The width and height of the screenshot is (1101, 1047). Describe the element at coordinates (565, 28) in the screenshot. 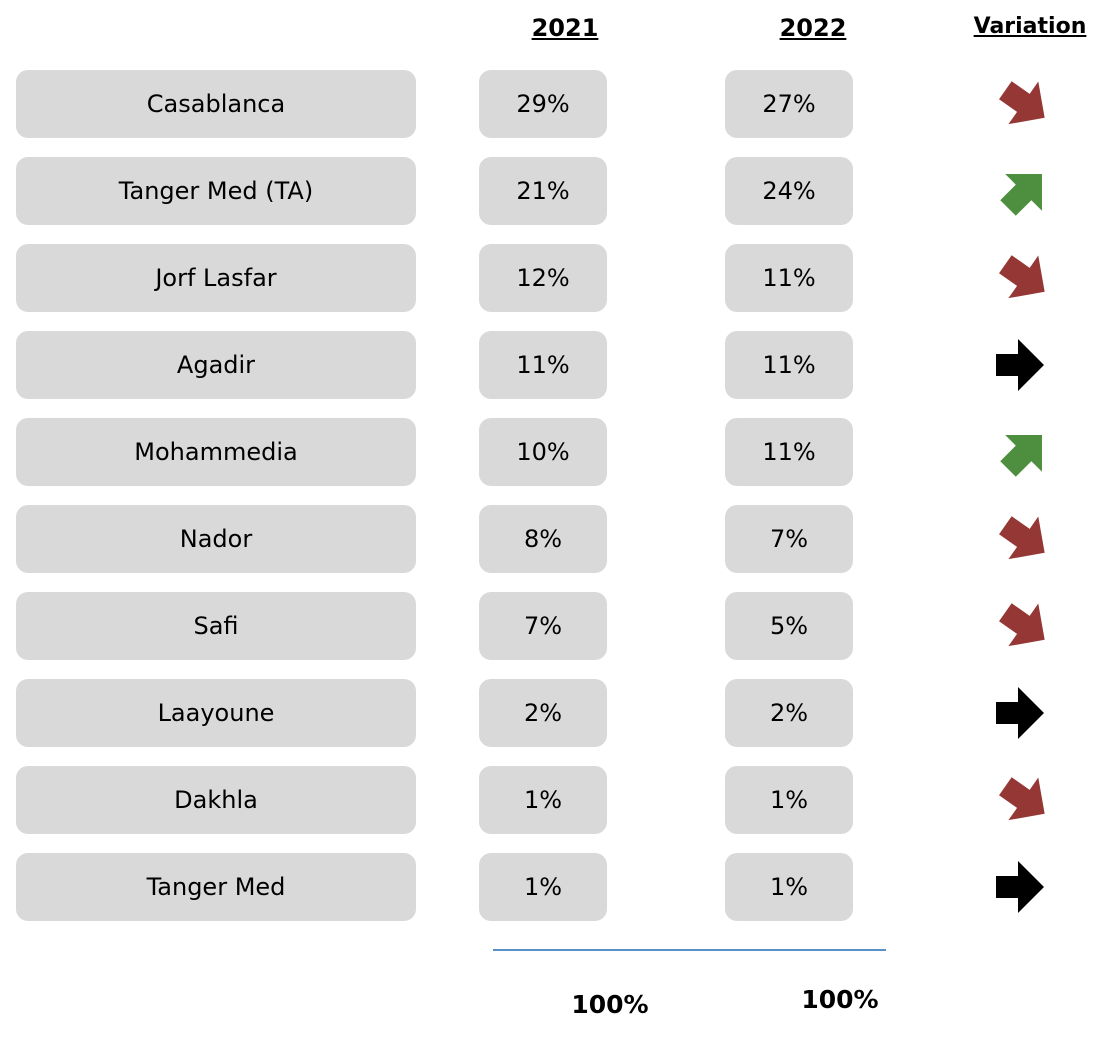

I see `col-header: 2021` at that location.